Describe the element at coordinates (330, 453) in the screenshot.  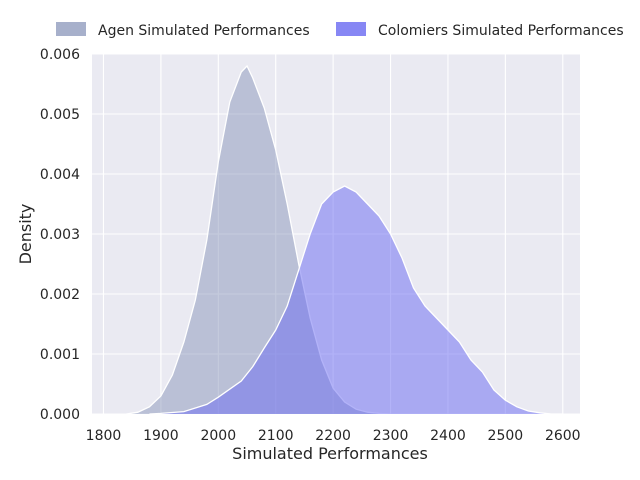
I see `x-axis-label: Simulated Performances` at that location.